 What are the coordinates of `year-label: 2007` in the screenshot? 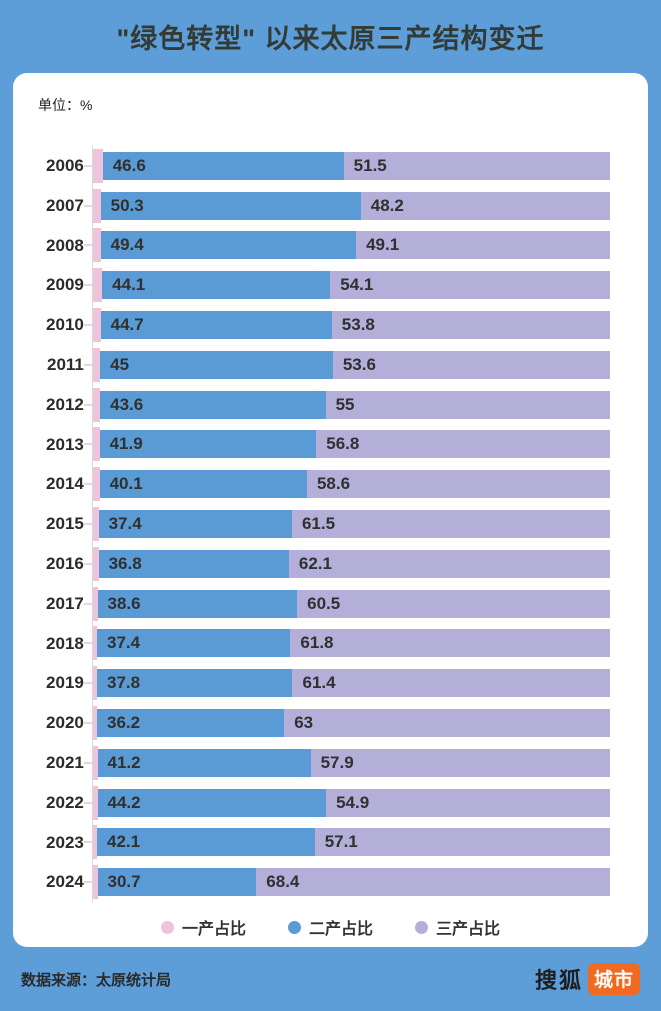 It's located at (65, 205).